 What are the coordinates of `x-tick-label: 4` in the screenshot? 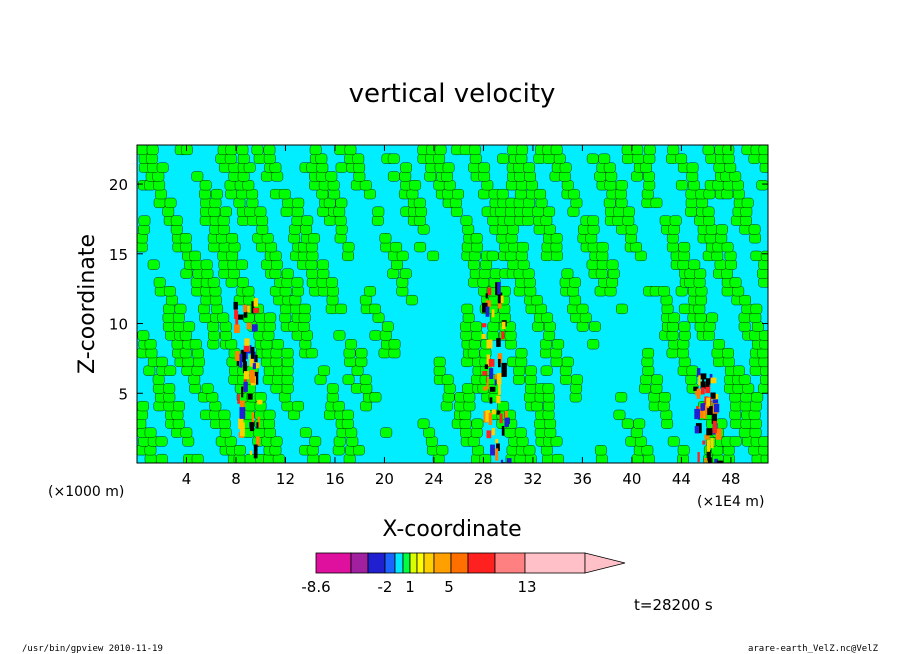 It's located at (187, 479).